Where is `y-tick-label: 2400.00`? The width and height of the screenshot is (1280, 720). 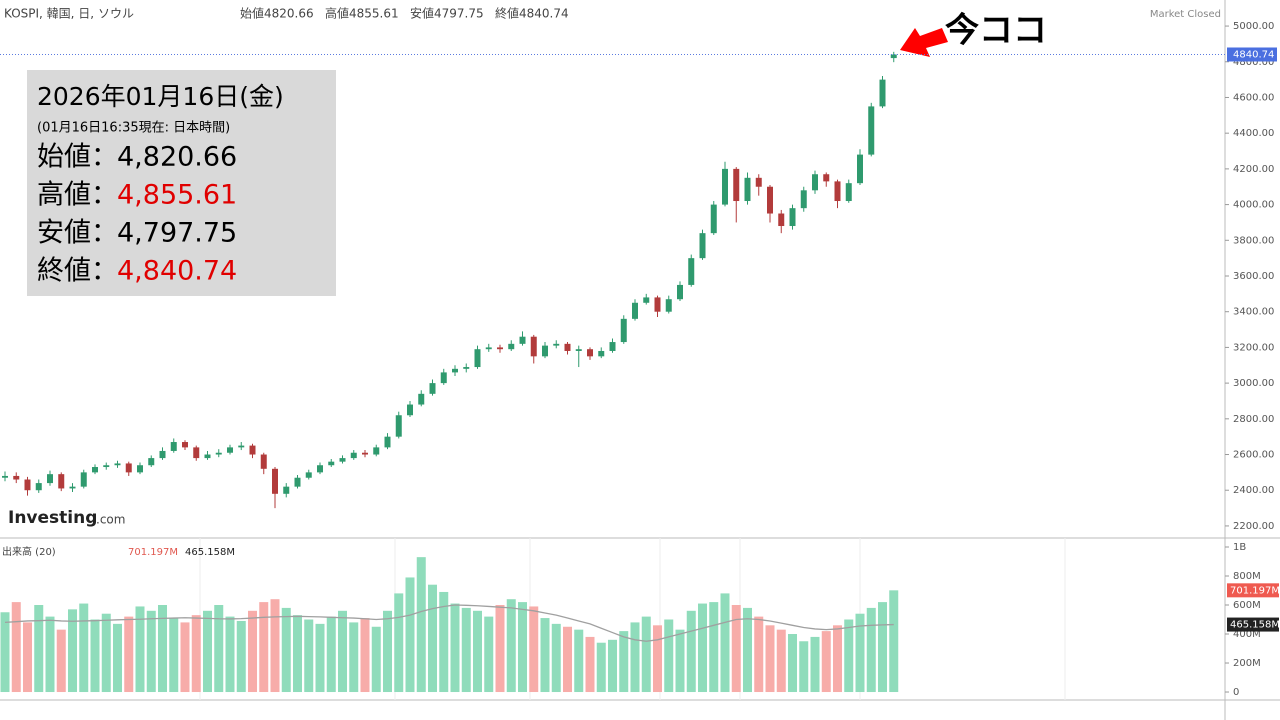
y-tick-label: 2400.00 is located at coordinates (1253, 490).